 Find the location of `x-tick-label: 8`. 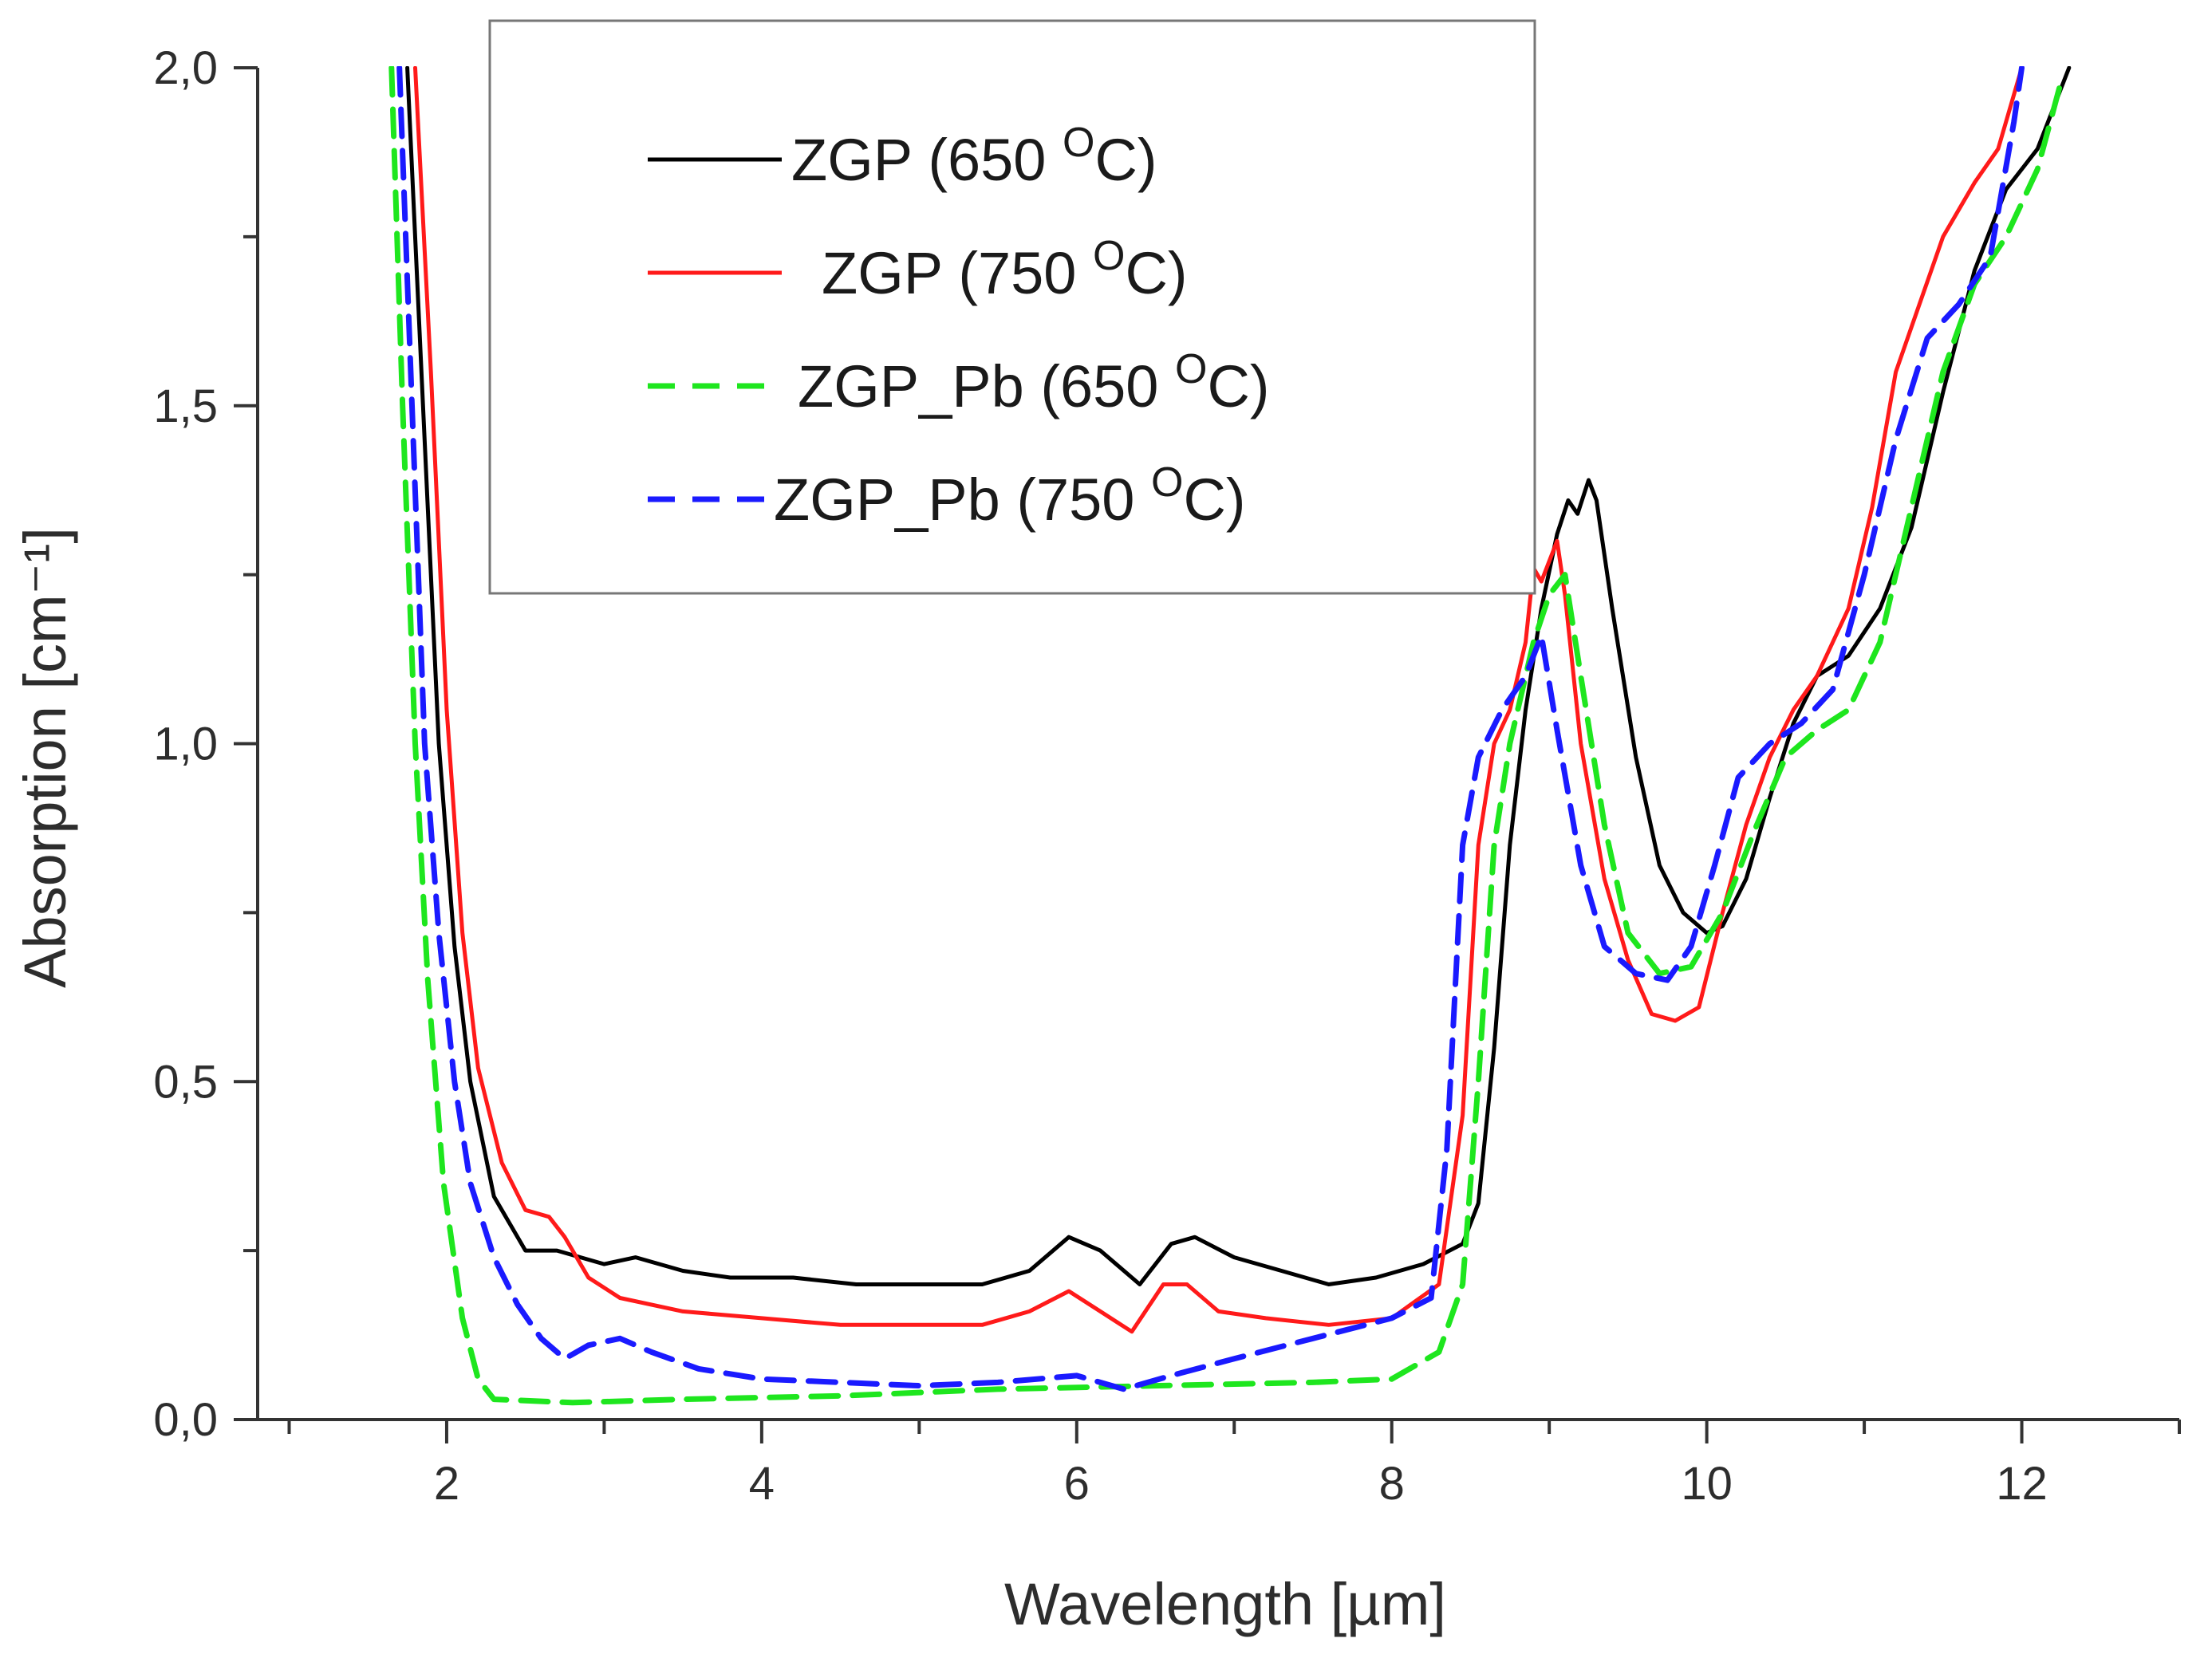

x-tick-label: 8 is located at coordinates (1392, 1484).